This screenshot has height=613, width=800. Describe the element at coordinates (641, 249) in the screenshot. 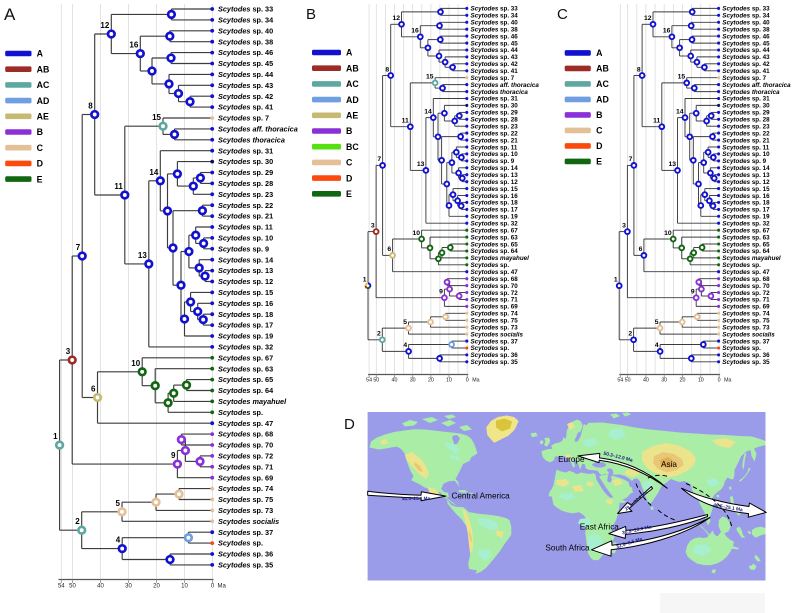

I see `svg-text: 6` at that location.